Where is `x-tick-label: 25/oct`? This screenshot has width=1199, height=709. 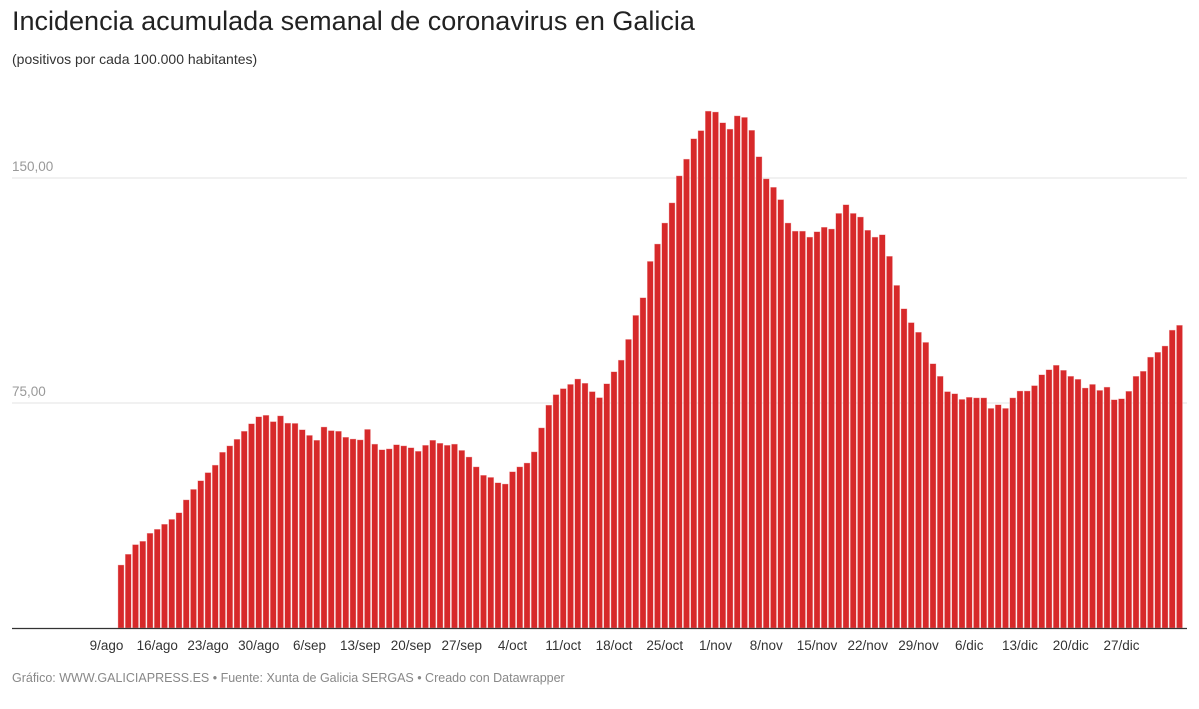 x-tick-label: 25/oct is located at coordinates (664, 645).